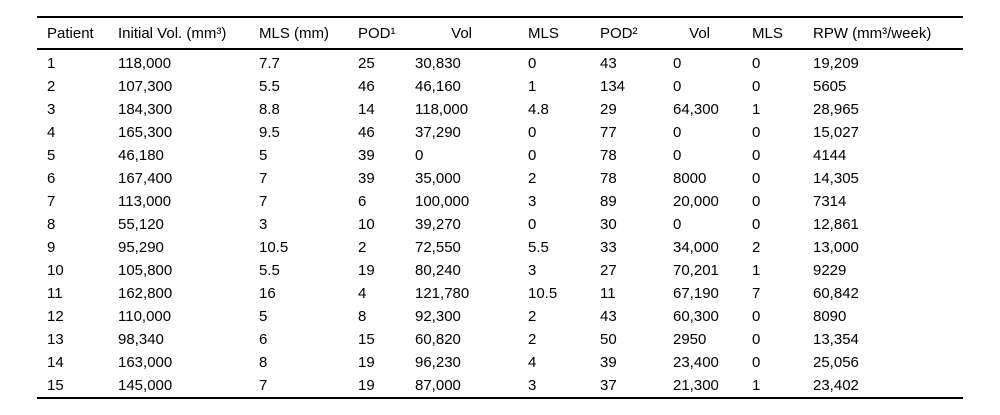 The height and width of the screenshot is (415, 1000). Describe the element at coordinates (500, 386) in the screenshot. I see `table-row: 15 145,000 7 19 87,000 3 37 21,300 1 23,402` at that location.